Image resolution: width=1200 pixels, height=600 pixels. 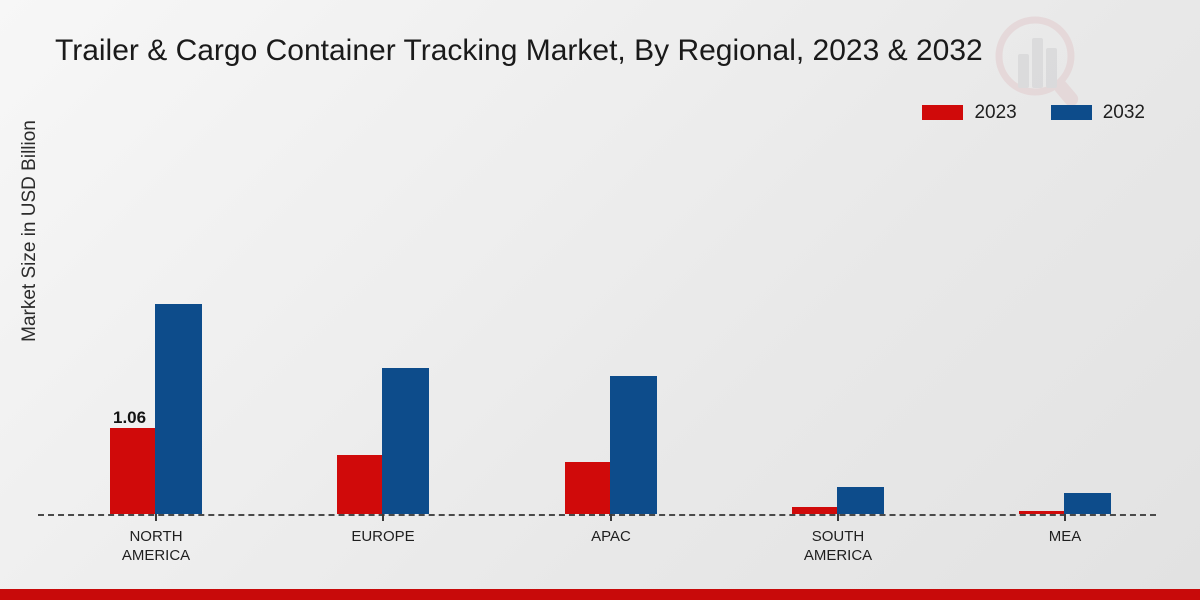 I want to click on x-axis-label-mea-line1: MEA, so click(x=1065, y=536).